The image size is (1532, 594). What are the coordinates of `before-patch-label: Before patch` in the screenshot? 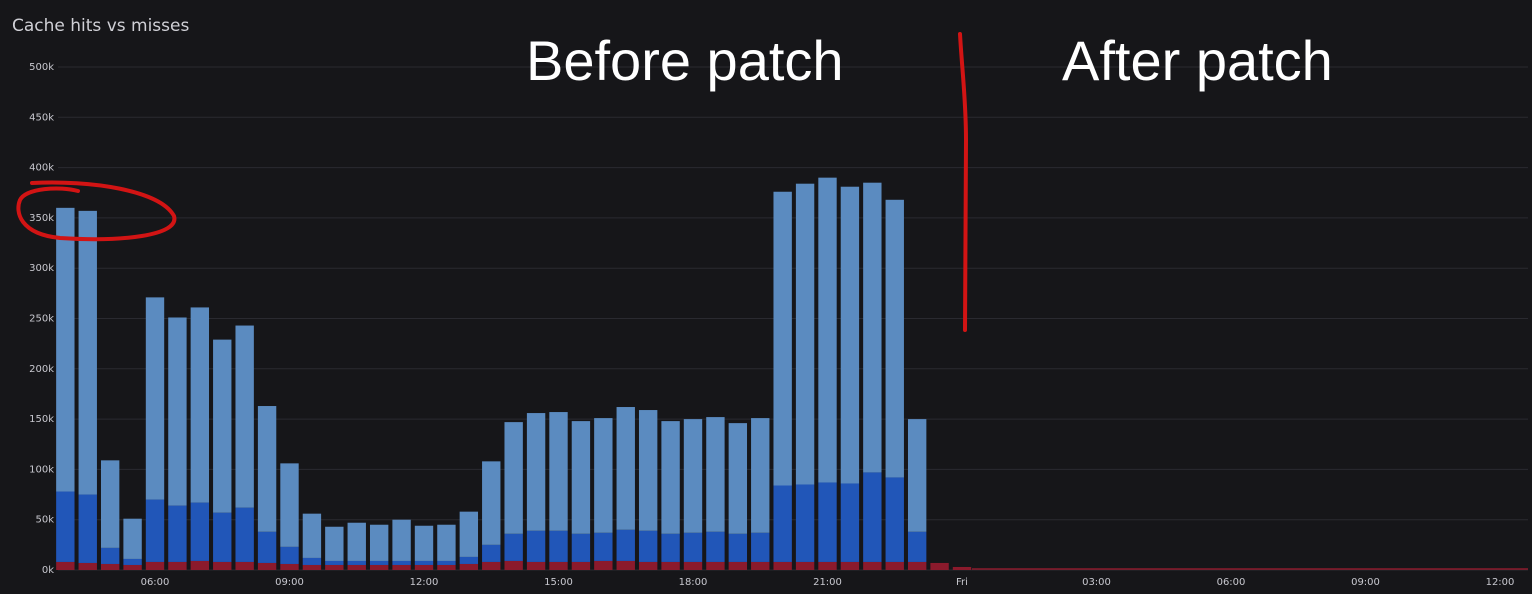 It's located at (685, 60).